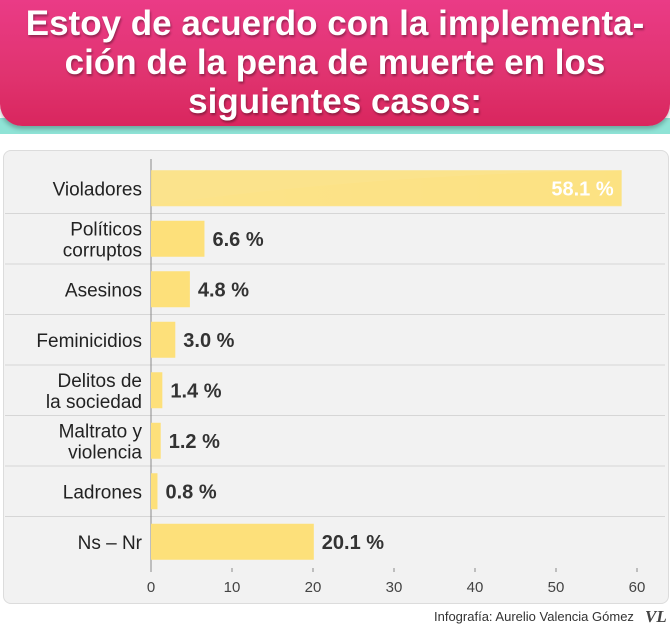  I want to click on x-tick-label: 60, so click(637, 587).